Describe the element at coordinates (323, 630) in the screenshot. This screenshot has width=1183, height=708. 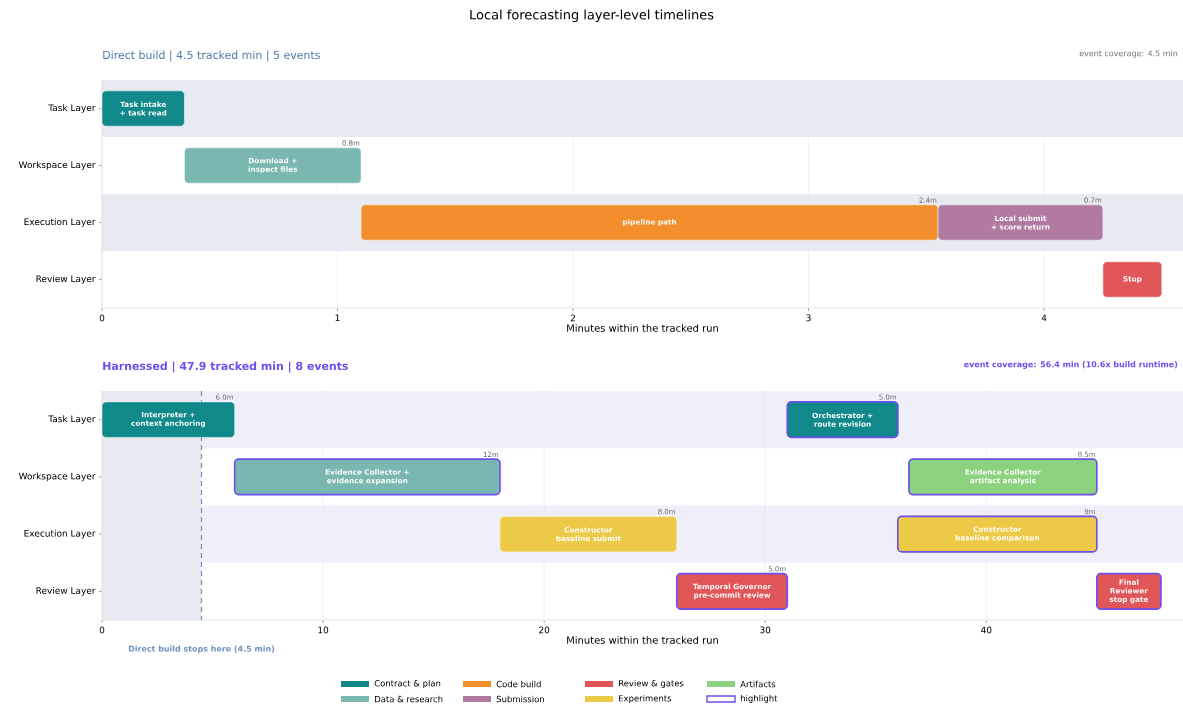
I see `x-tick-label: 10` at that location.